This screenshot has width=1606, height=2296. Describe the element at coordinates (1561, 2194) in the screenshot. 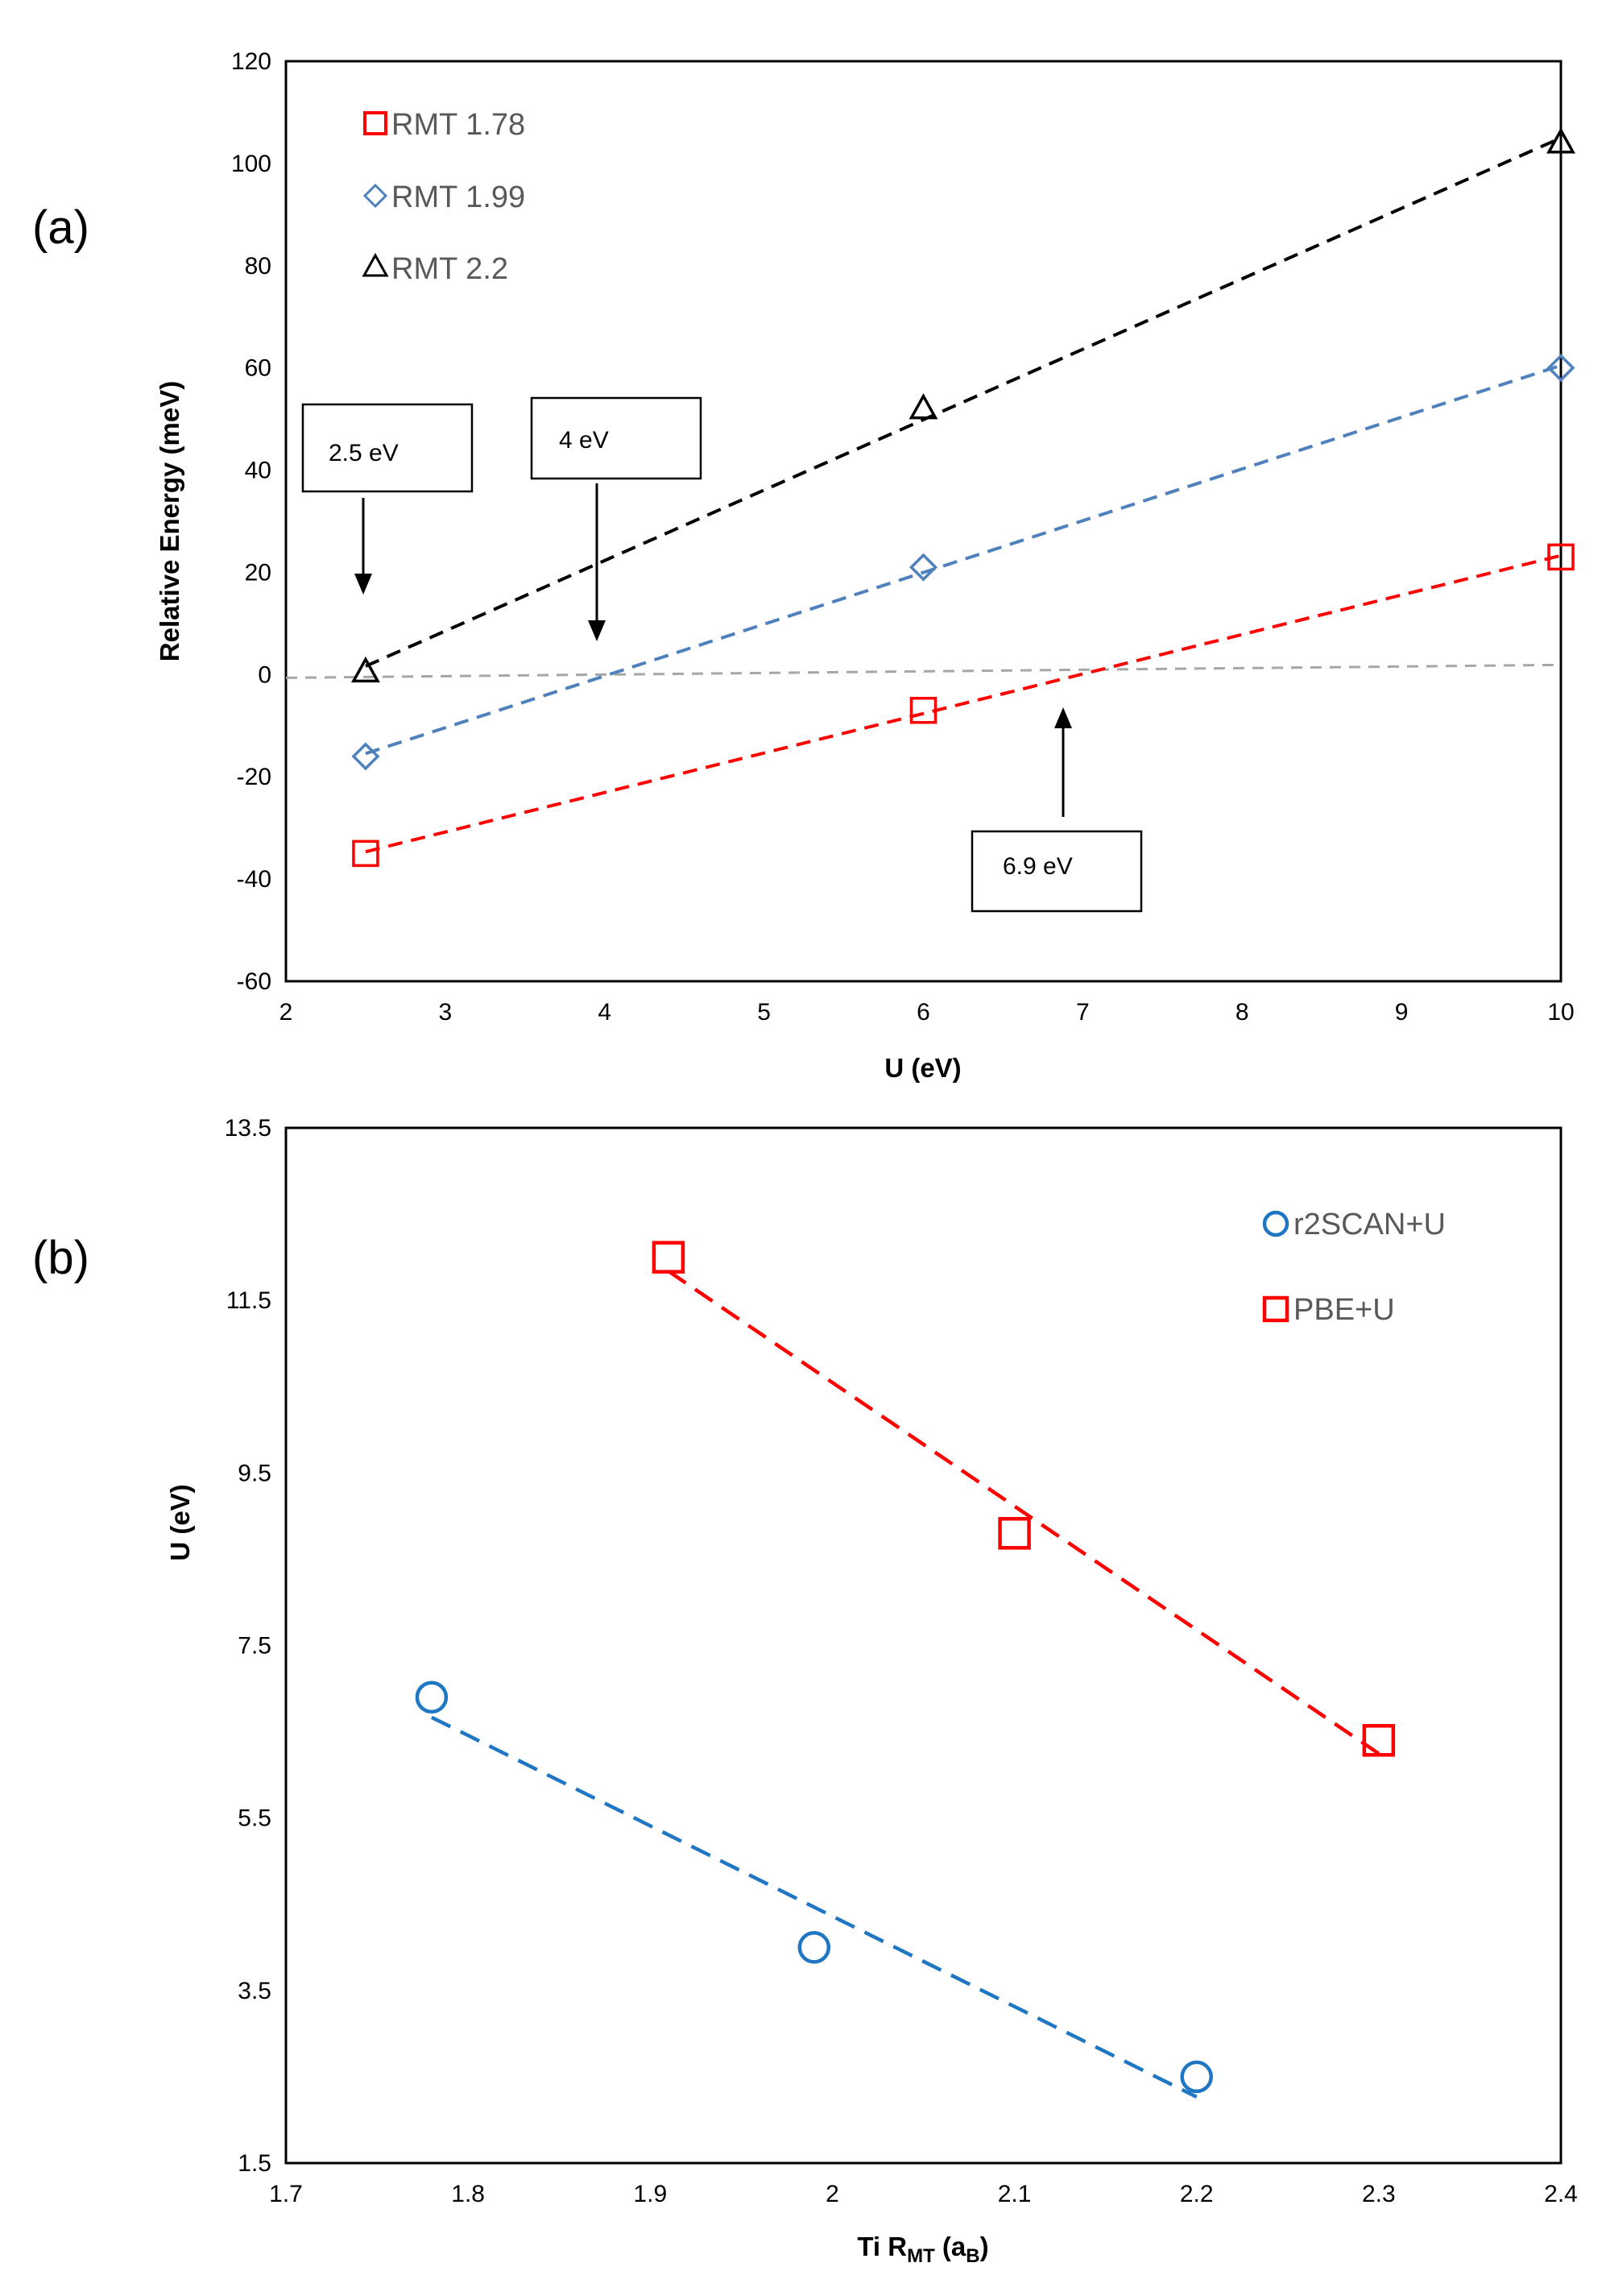

I see `x-tick-label: 2.4` at that location.